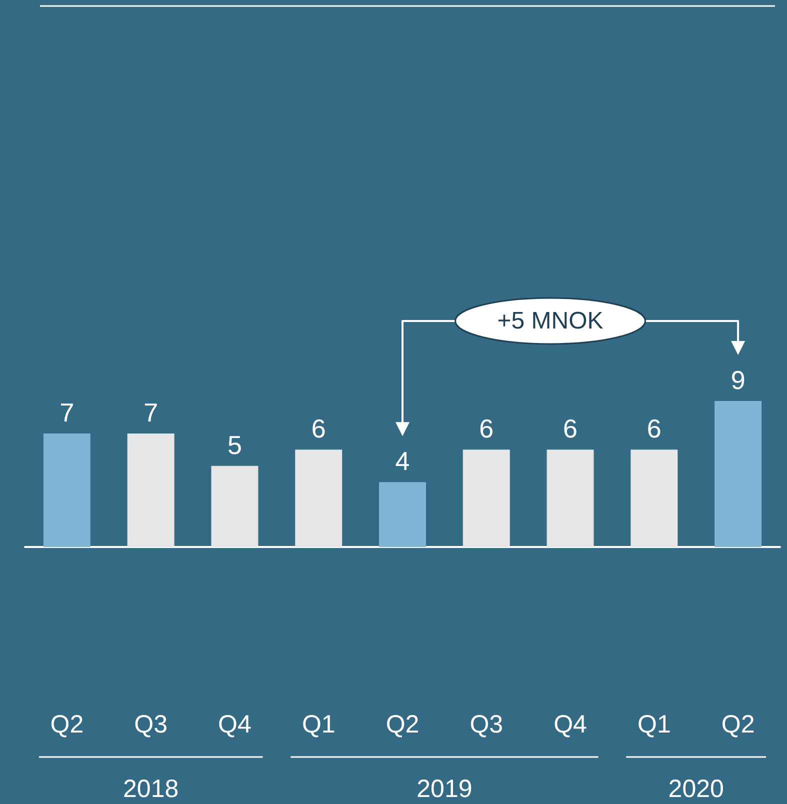 Image resolution: width=787 pixels, height=804 pixels. I want to click on text: 2020, so click(696, 789).